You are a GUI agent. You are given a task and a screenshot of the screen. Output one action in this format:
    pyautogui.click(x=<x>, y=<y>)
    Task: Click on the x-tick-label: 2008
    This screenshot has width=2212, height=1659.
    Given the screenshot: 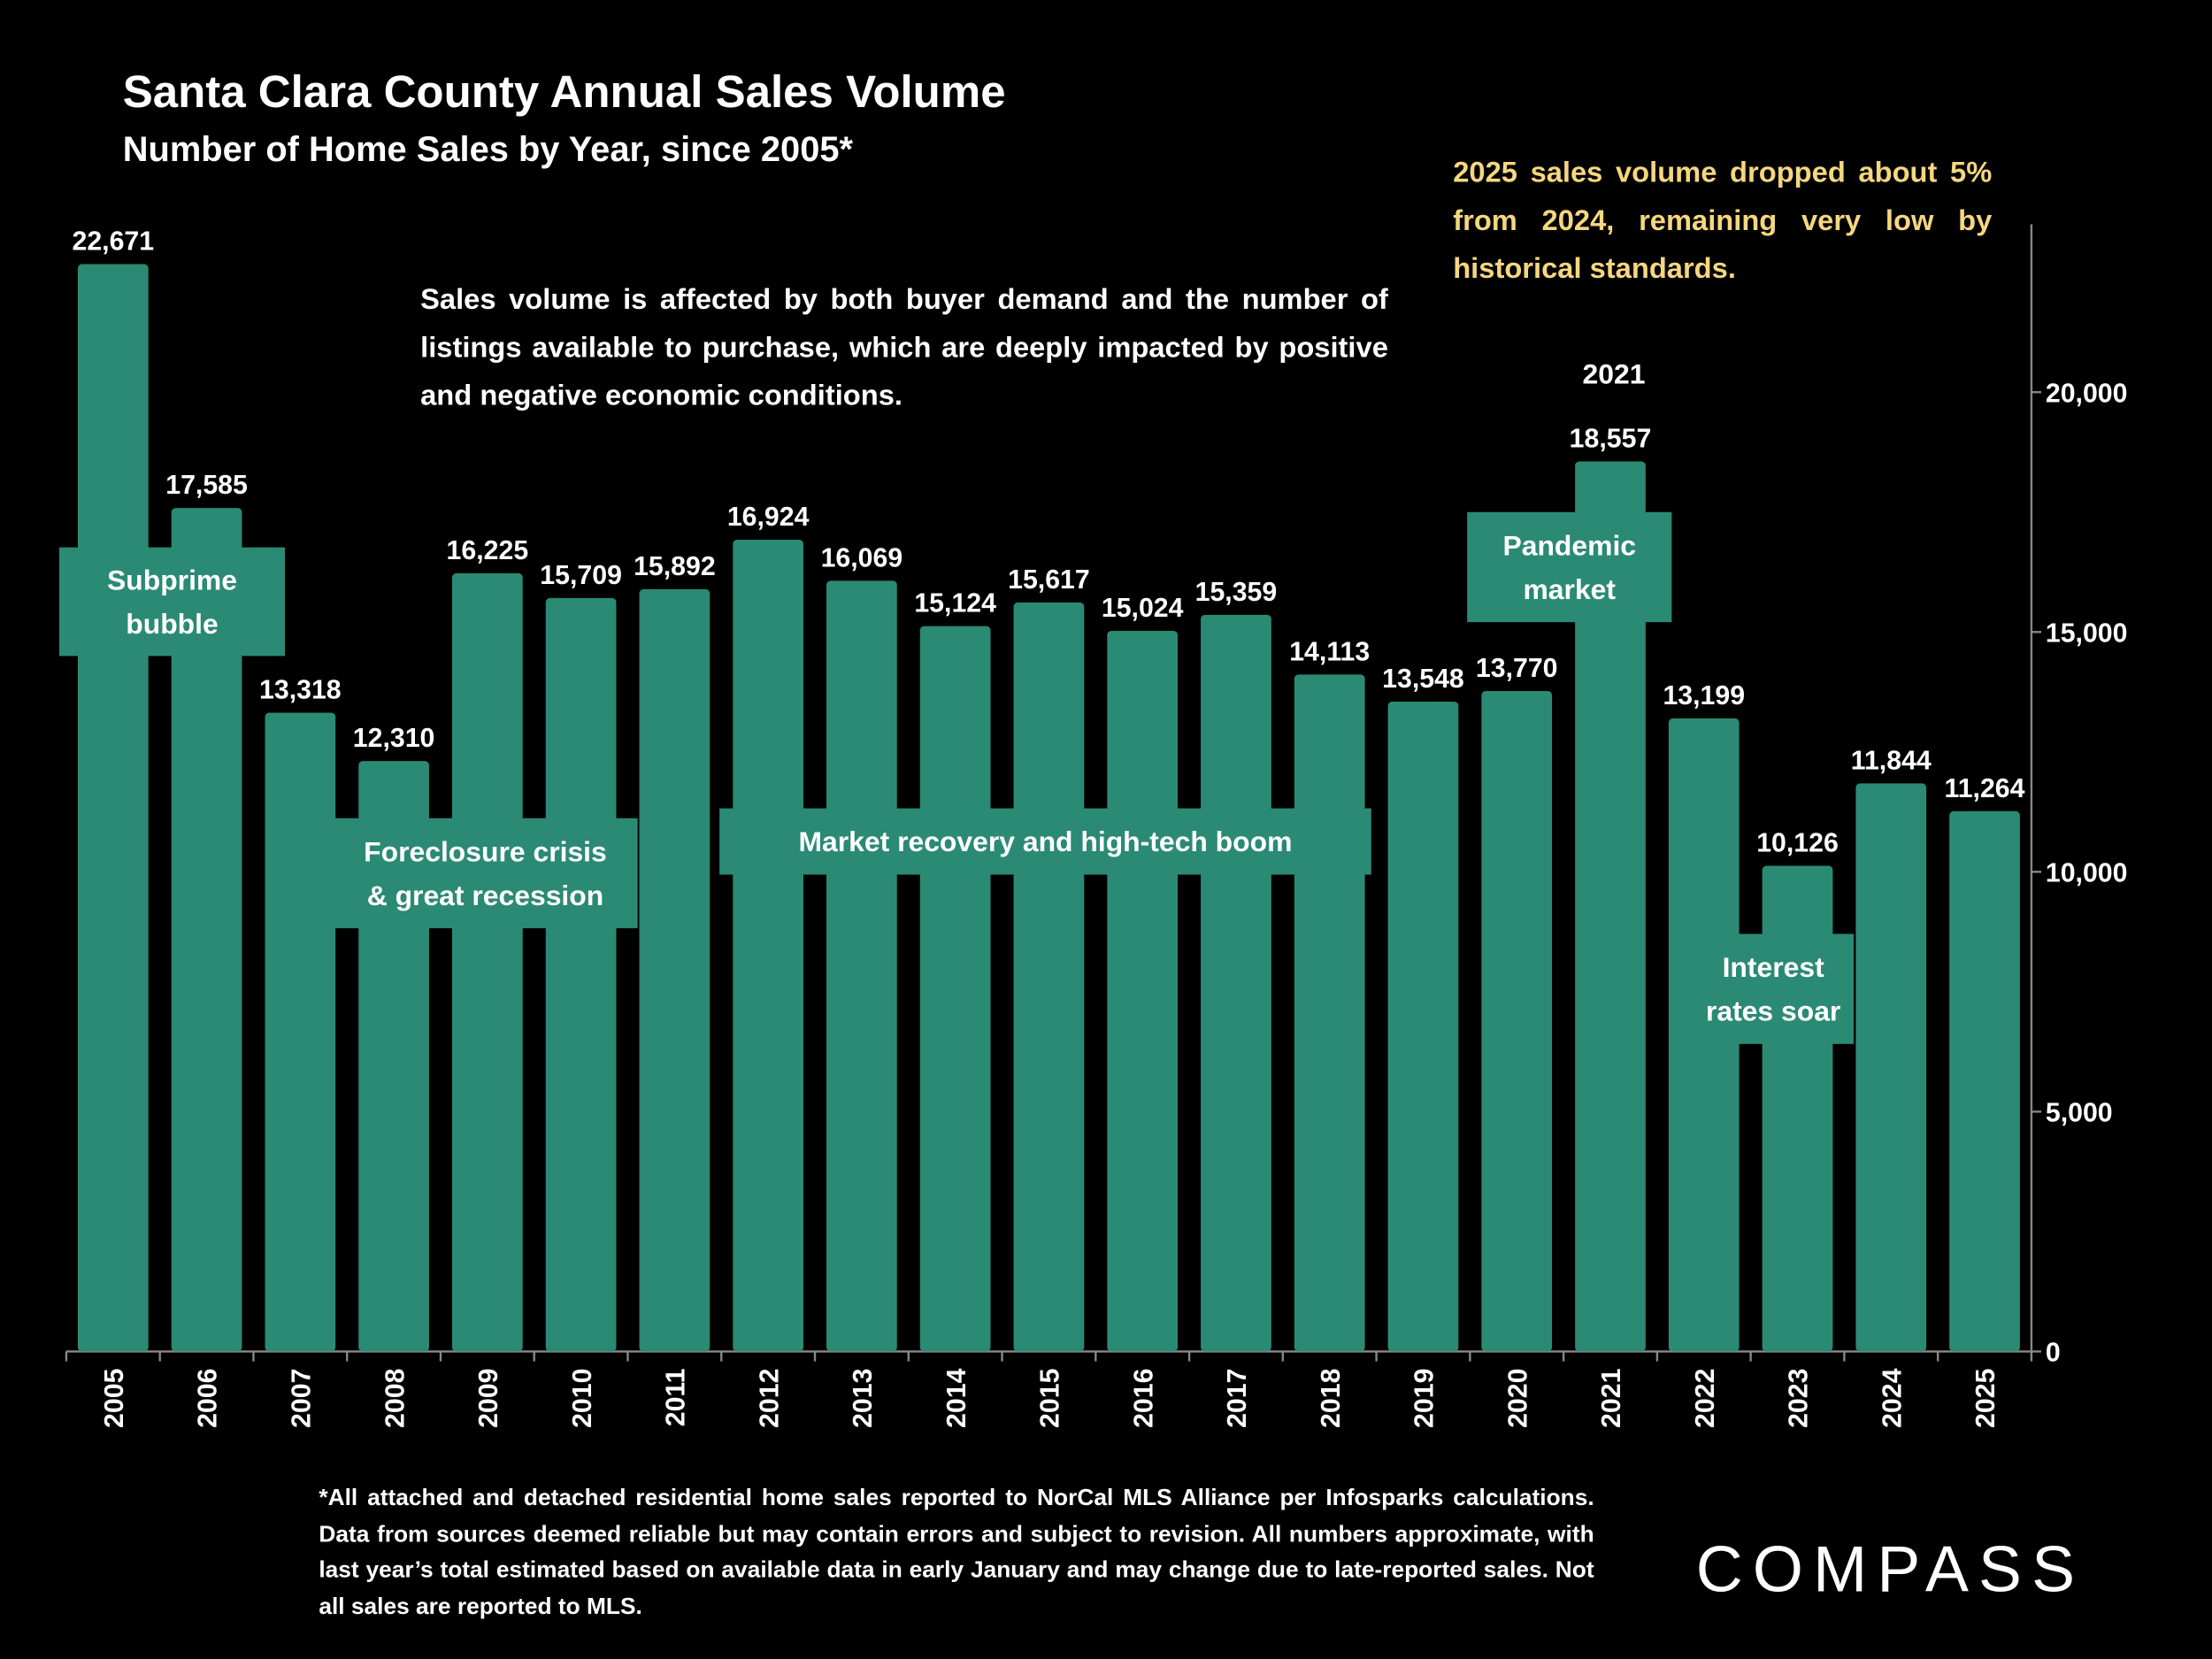 What is the action you would take?
    pyautogui.click(x=395, y=1399)
    